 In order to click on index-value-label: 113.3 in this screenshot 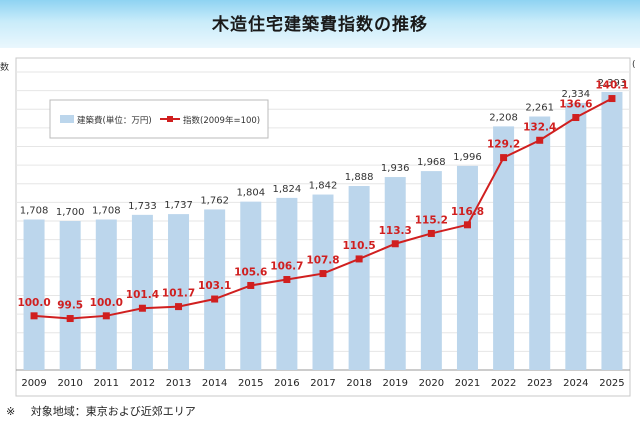, I will do `click(395, 231)`.